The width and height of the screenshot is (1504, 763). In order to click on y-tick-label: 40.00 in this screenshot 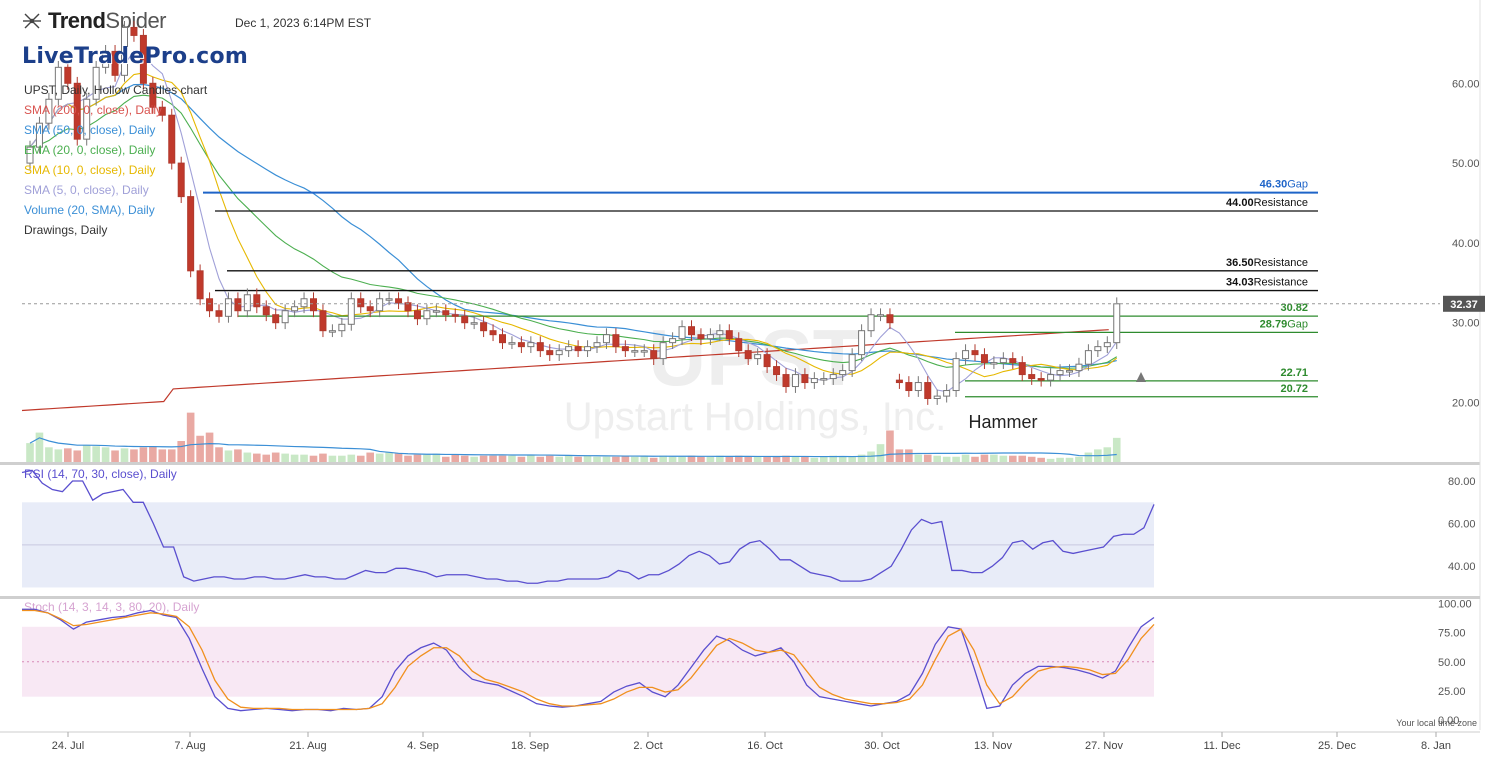, I will do `click(1466, 244)`.